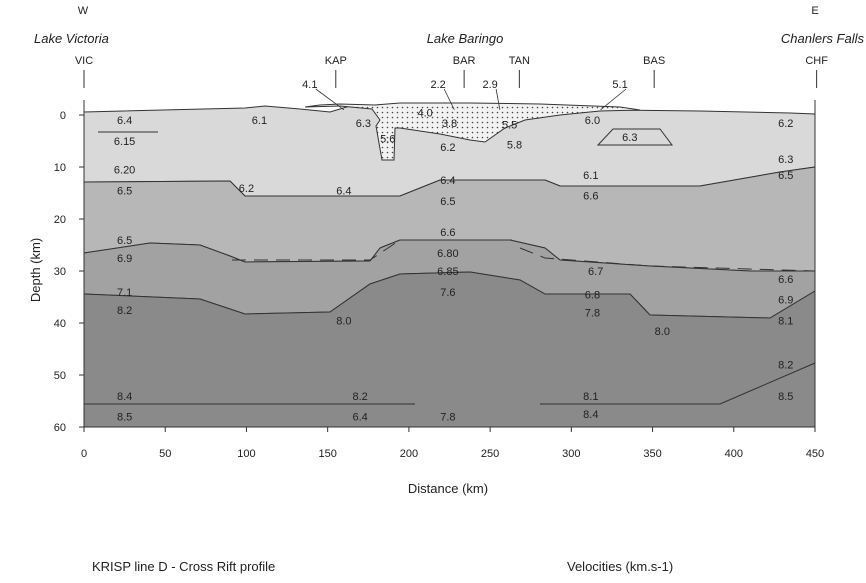 The width and height of the screenshot is (866, 583). What do you see at coordinates (519, 61) in the screenshot?
I see `station-label: TAN` at bounding box center [519, 61].